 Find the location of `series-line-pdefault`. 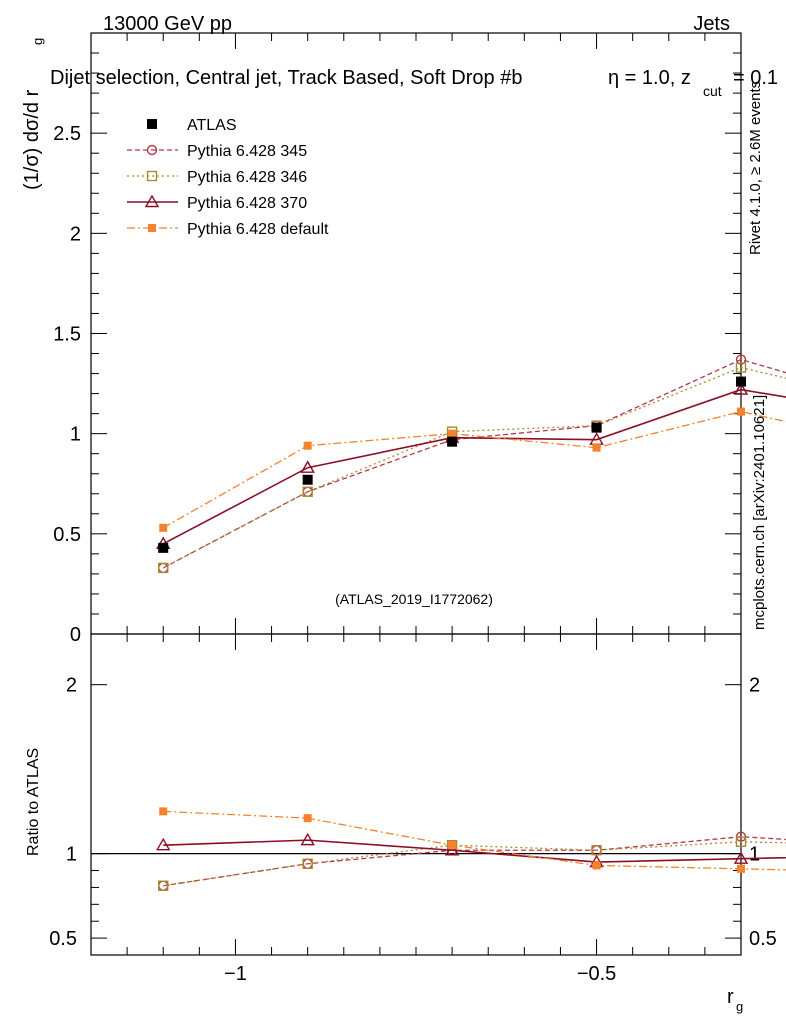

series-line-pdefault is located at coordinates (474, 469).